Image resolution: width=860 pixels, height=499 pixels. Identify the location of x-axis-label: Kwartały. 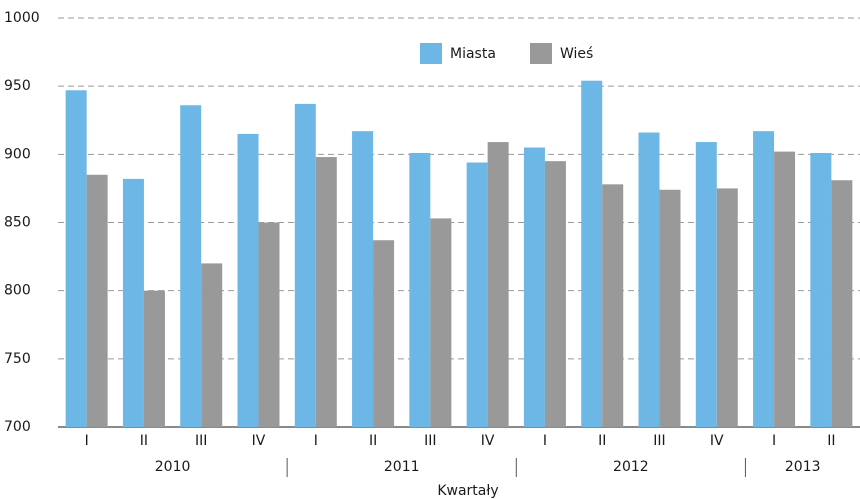
(467, 491).